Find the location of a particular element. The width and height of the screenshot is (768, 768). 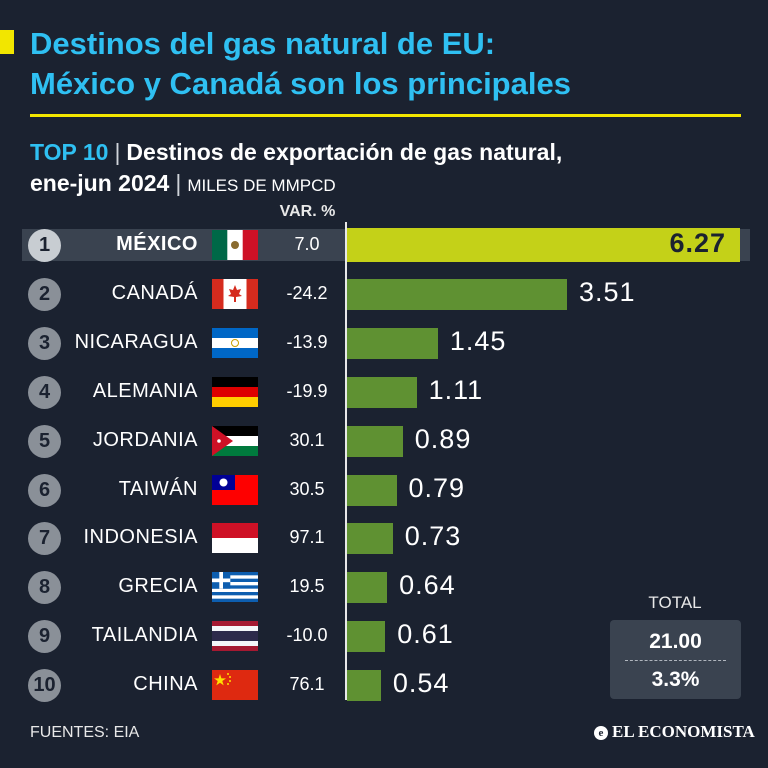

title-divider is located at coordinates (385, 115).